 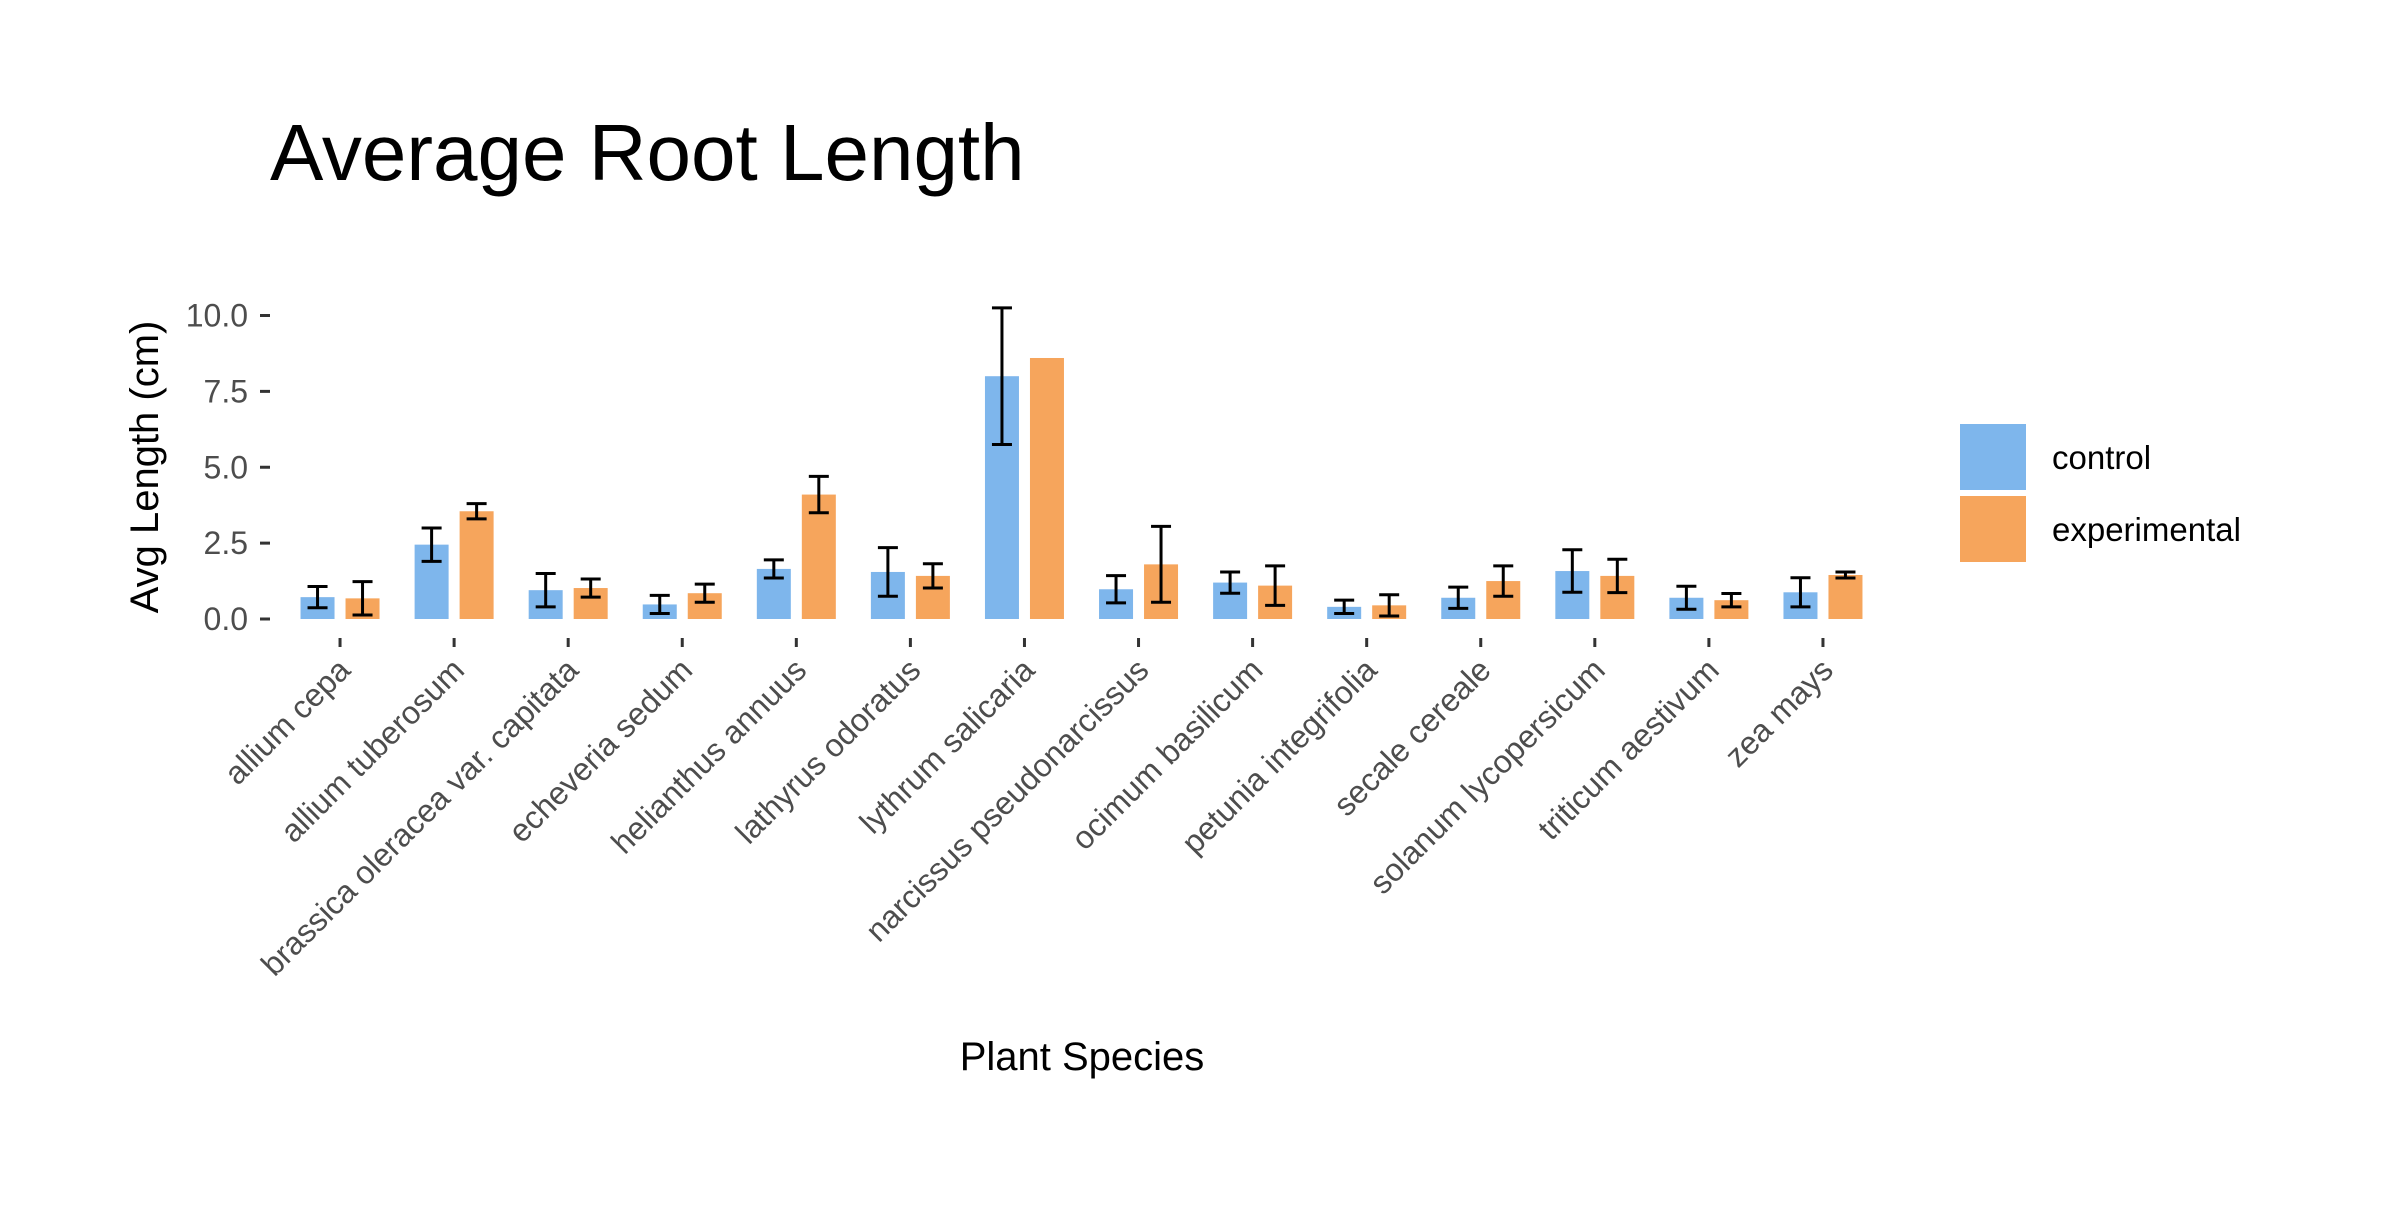 I want to click on x-tick-label: ocimum basilicum, so click(x=1166, y=753).